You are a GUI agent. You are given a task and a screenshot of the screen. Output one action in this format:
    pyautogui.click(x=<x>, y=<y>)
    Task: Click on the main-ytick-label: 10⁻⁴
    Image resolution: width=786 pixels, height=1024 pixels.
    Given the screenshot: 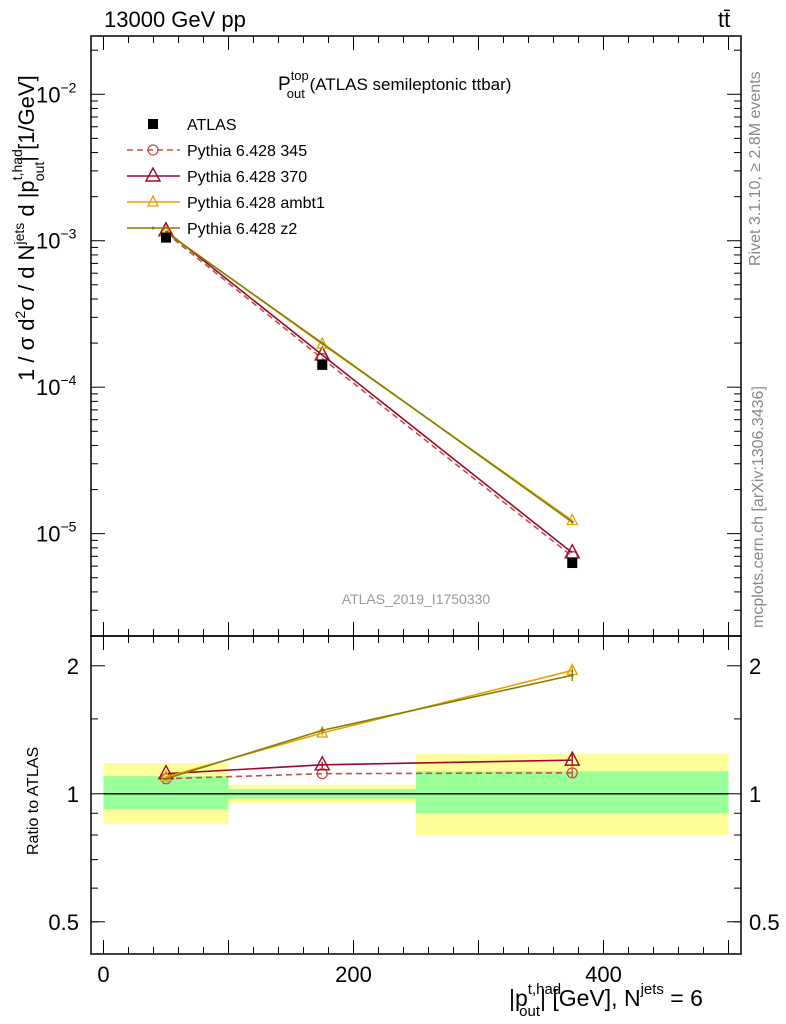 What is the action you would take?
    pyautogui.click(x=56, y=386)
    